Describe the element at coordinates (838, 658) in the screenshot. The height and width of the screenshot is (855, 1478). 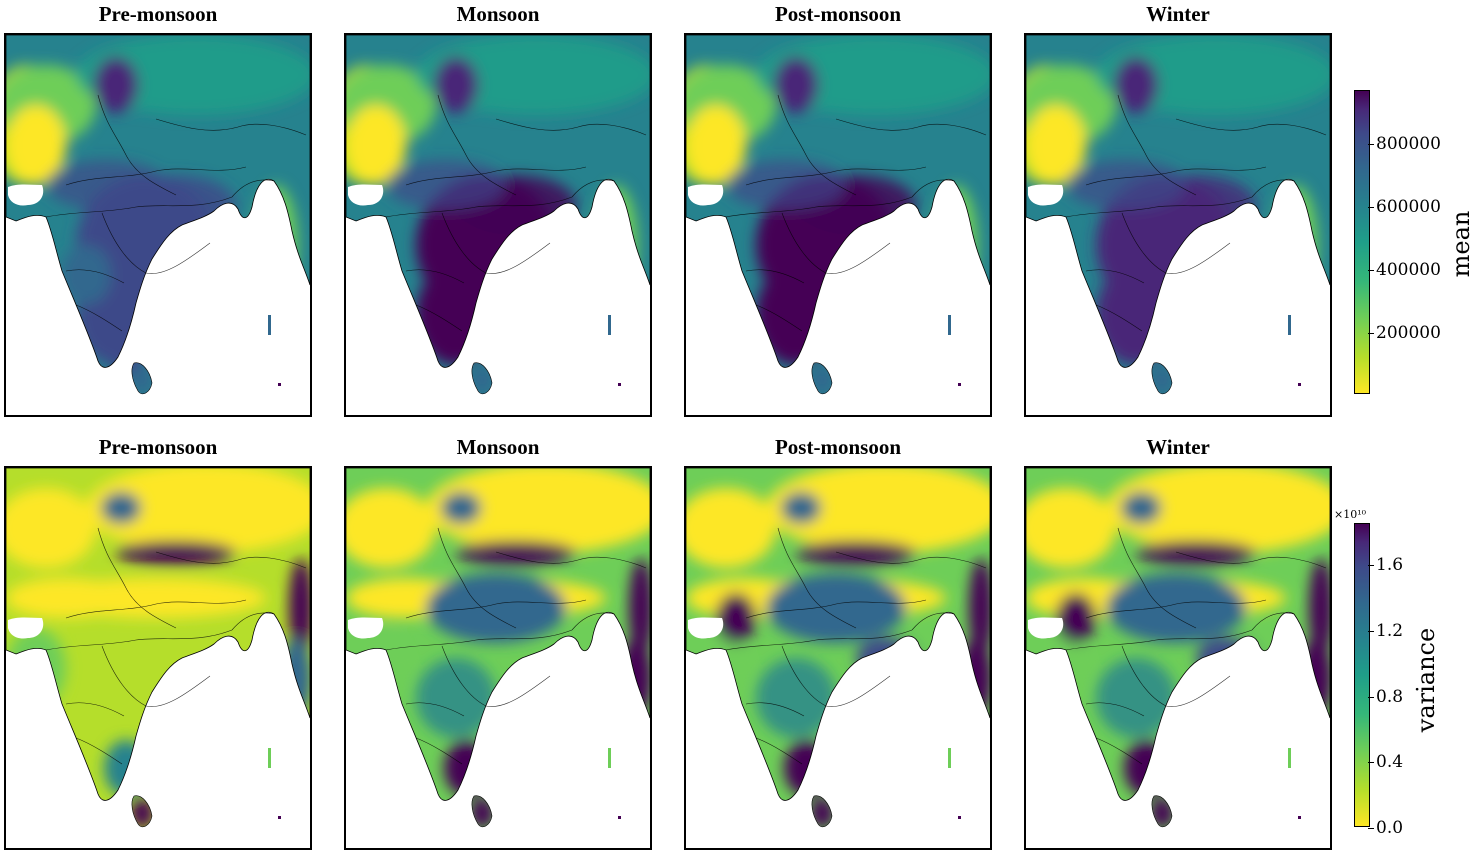
I see `map-panel-variance-post-monsoon` at that location.